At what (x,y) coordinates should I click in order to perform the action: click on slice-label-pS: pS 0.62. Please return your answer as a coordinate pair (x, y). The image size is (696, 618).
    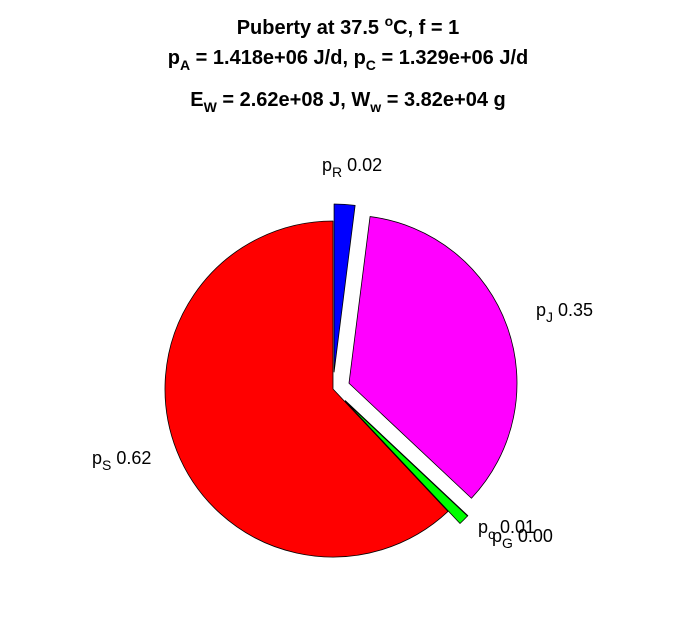
    Looking at the image, I should click on (121, 460).